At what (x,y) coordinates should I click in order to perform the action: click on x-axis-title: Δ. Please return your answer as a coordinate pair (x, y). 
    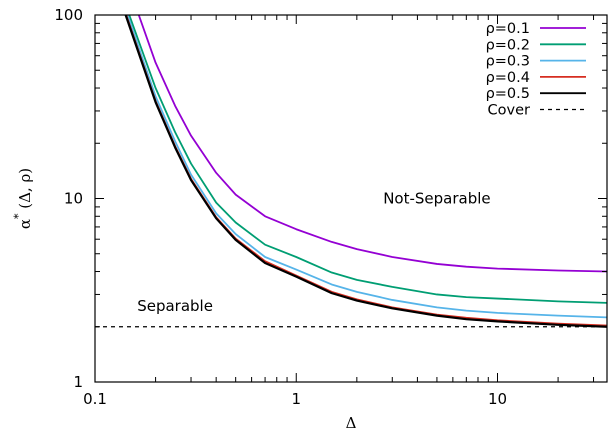
    Looking at the image, I should click on (351, 423).